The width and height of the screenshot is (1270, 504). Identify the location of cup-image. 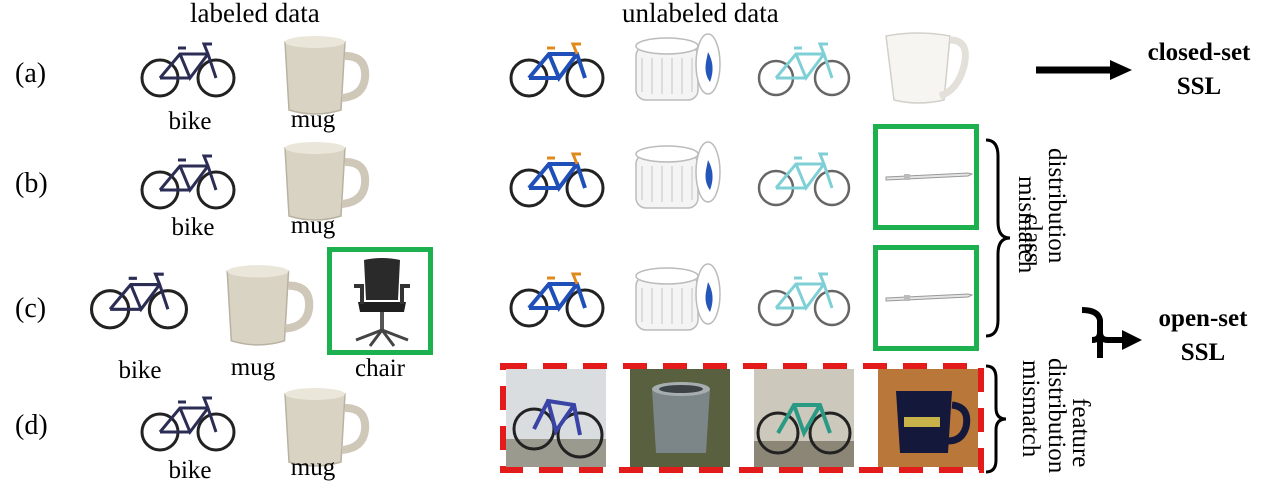
(927, 68).